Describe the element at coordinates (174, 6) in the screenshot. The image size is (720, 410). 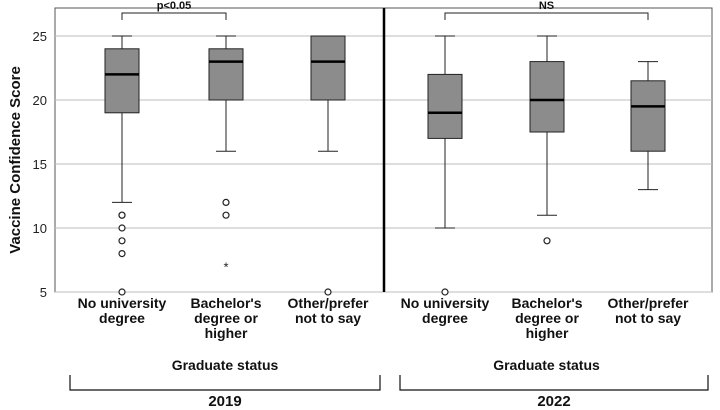
I see `significance-label: p<0.05` at that location.